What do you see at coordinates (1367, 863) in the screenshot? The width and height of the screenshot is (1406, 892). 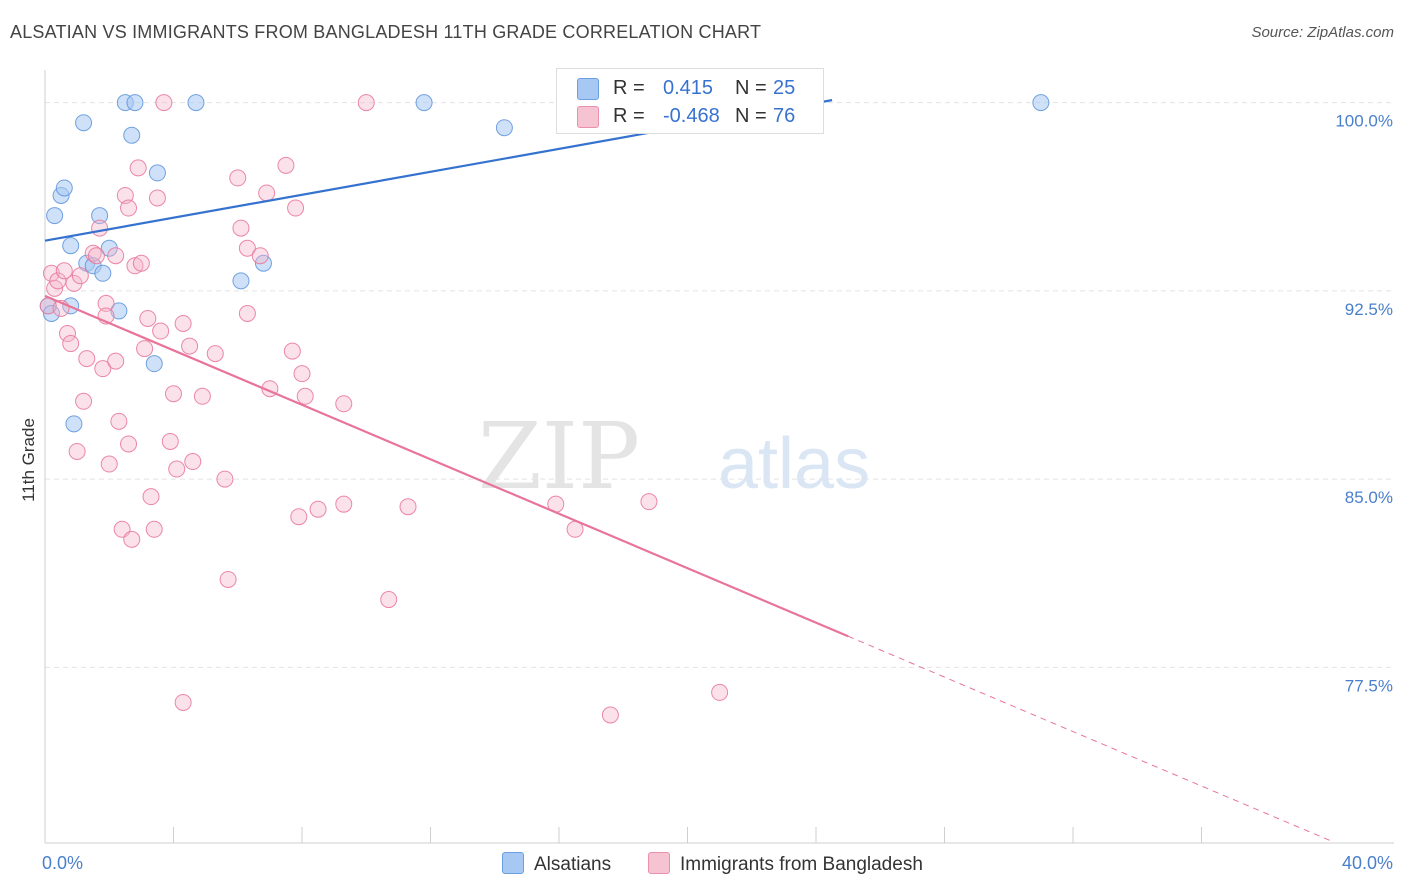 I see `x-tick-label: 40.0%` at bounding box center [1367, 863].